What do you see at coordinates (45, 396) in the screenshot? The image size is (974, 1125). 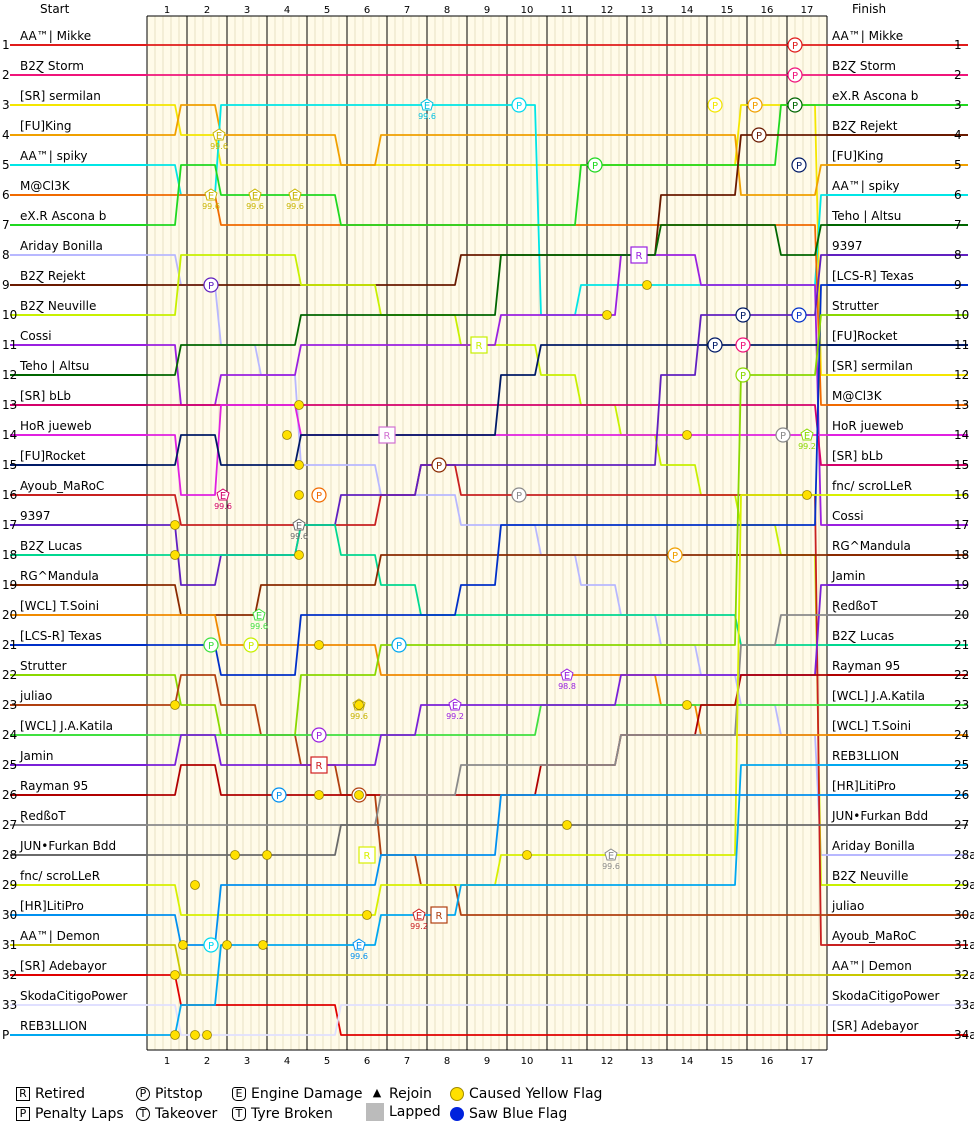 I see `start-driver-label: [SR] bLb` at bounding box center [45, 396].